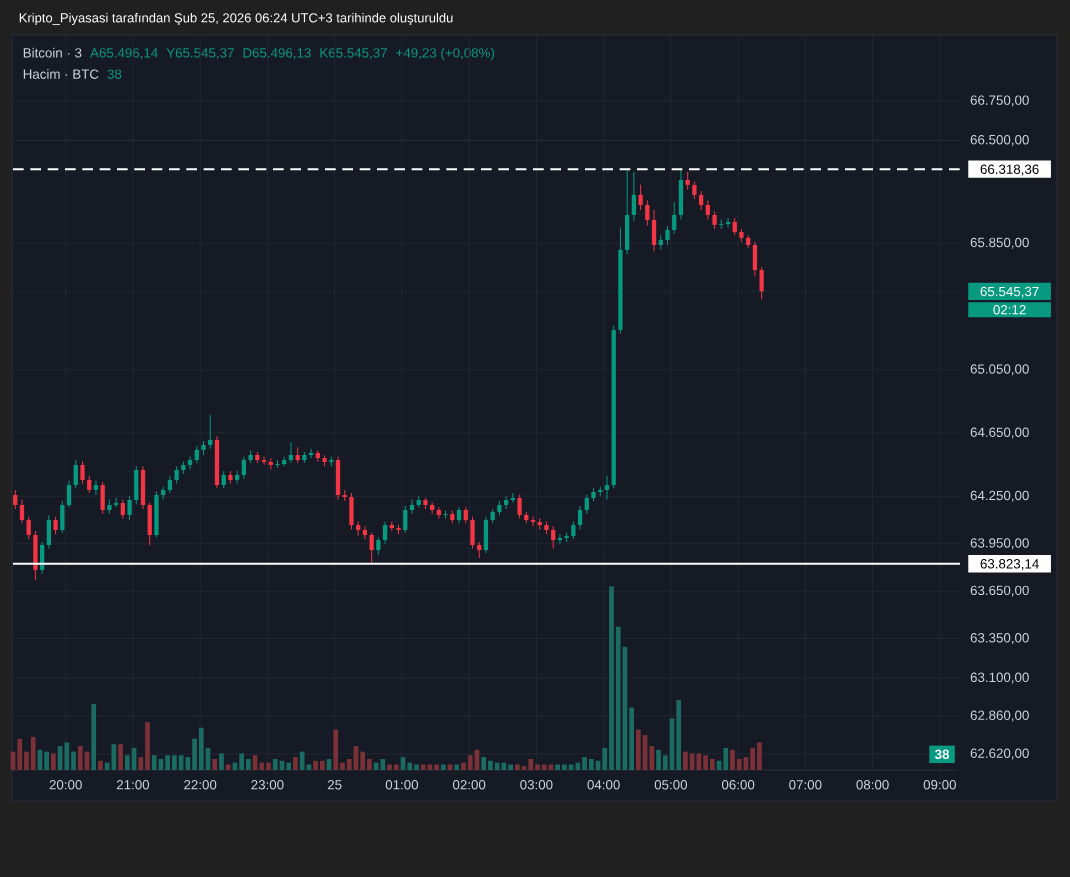  What do you see at coordinates (999, 544) in the screenshot?
I see `y-tick-label: 63.950,00` at bounding box center [999, 544].